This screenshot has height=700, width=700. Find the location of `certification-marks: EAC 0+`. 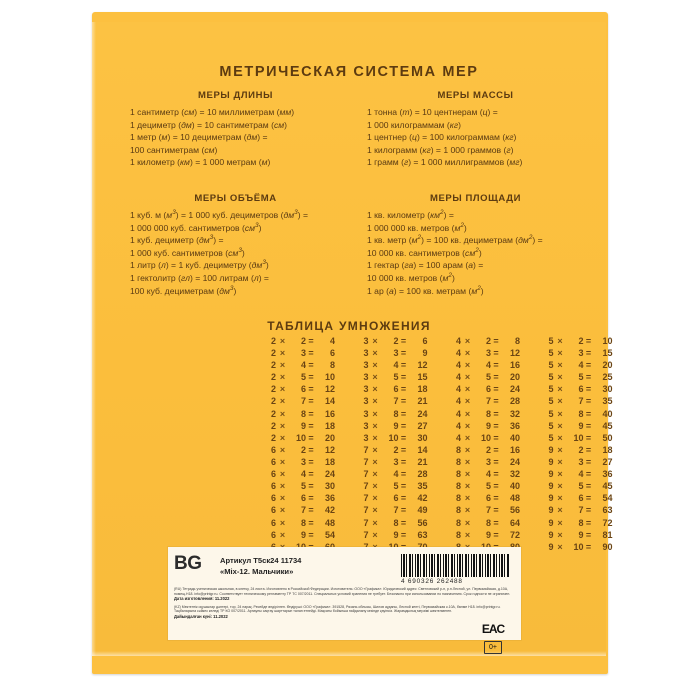

certification-marks: EAC 0+ is located at coordinates (493, 638).